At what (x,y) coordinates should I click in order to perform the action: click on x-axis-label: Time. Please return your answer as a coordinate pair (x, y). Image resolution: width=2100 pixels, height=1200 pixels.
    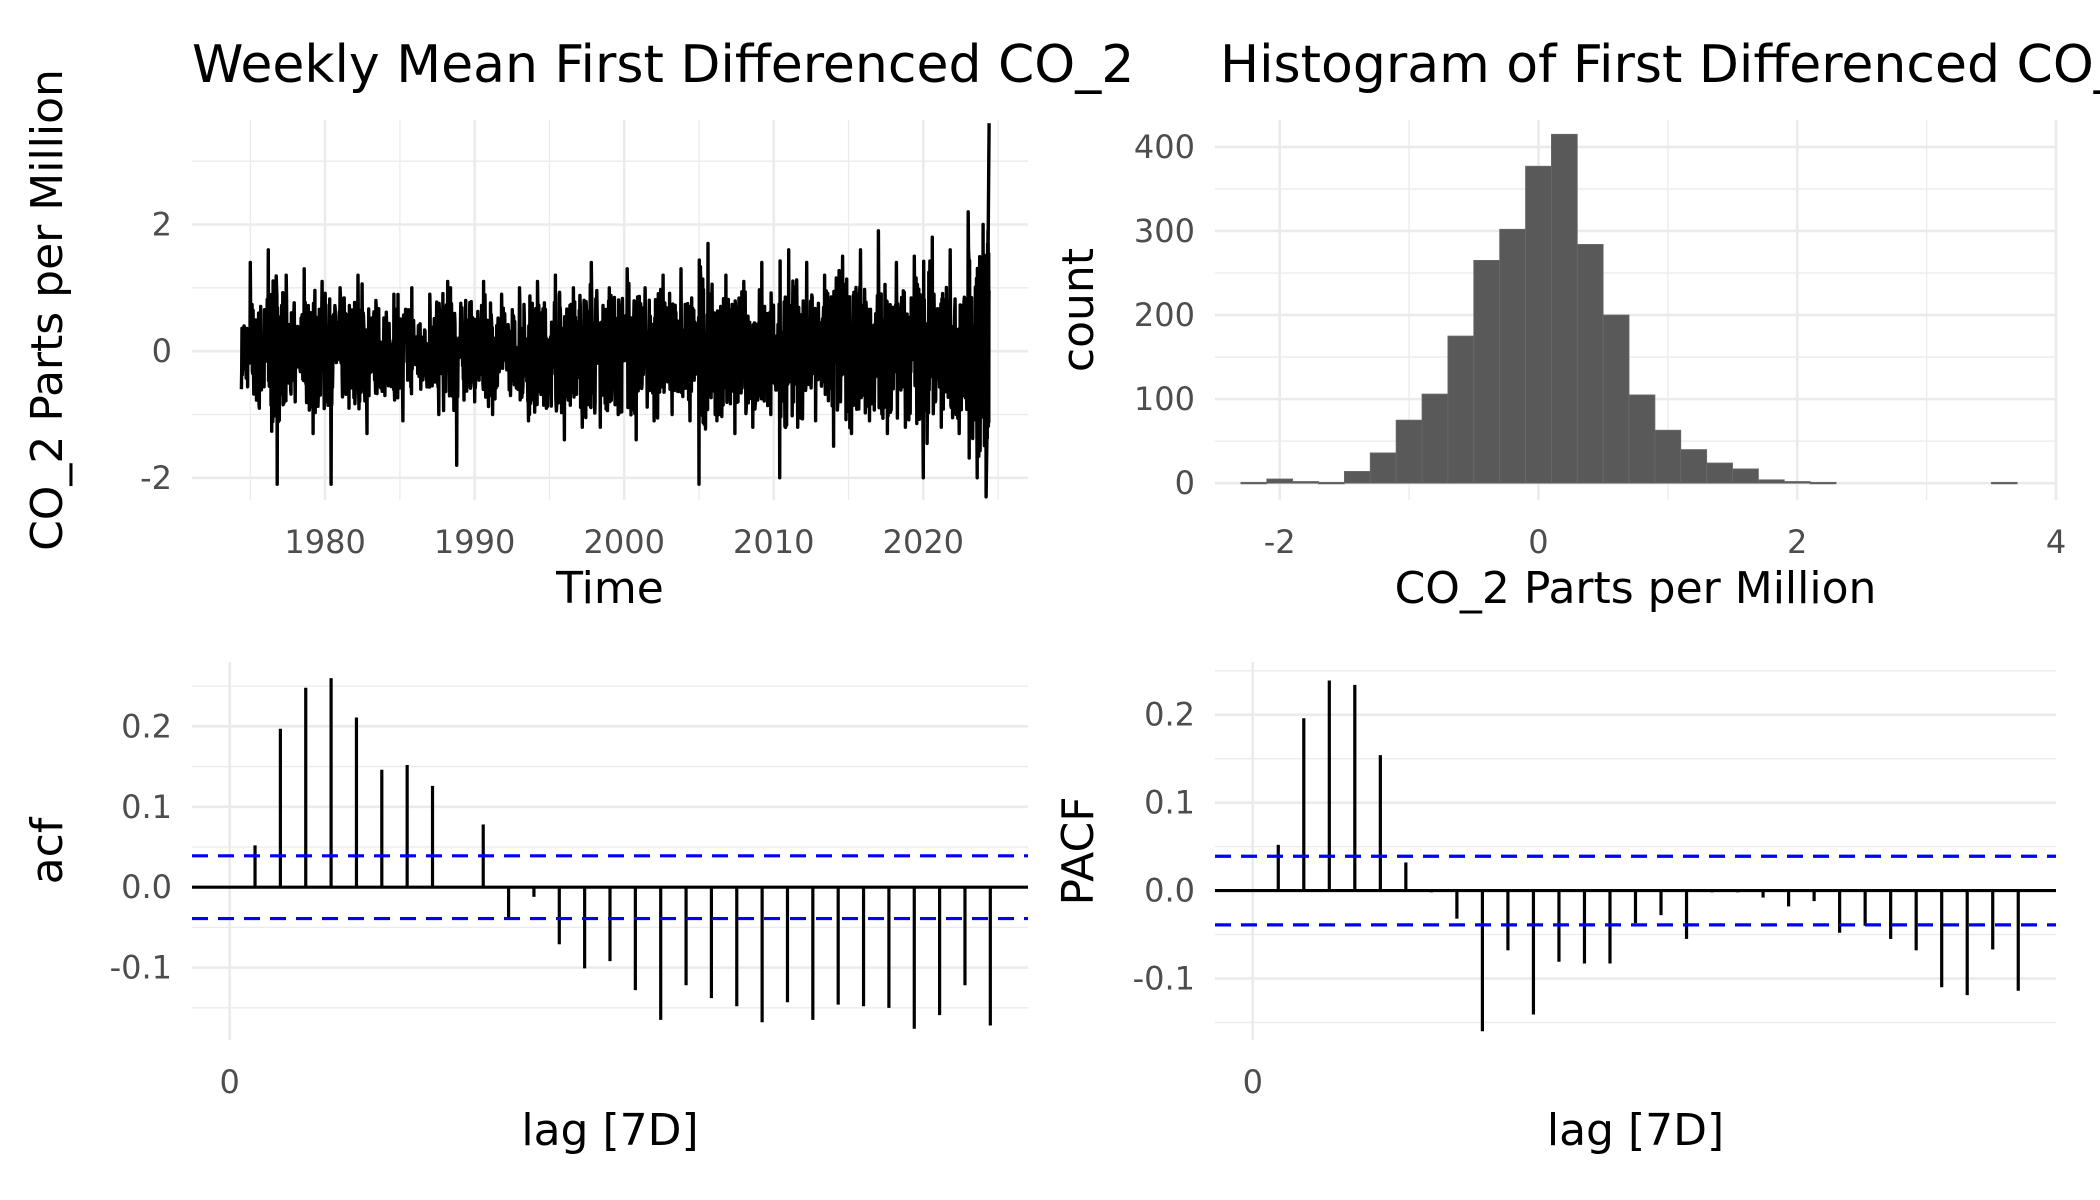
    Looking at the image, I should click on (609, 588).